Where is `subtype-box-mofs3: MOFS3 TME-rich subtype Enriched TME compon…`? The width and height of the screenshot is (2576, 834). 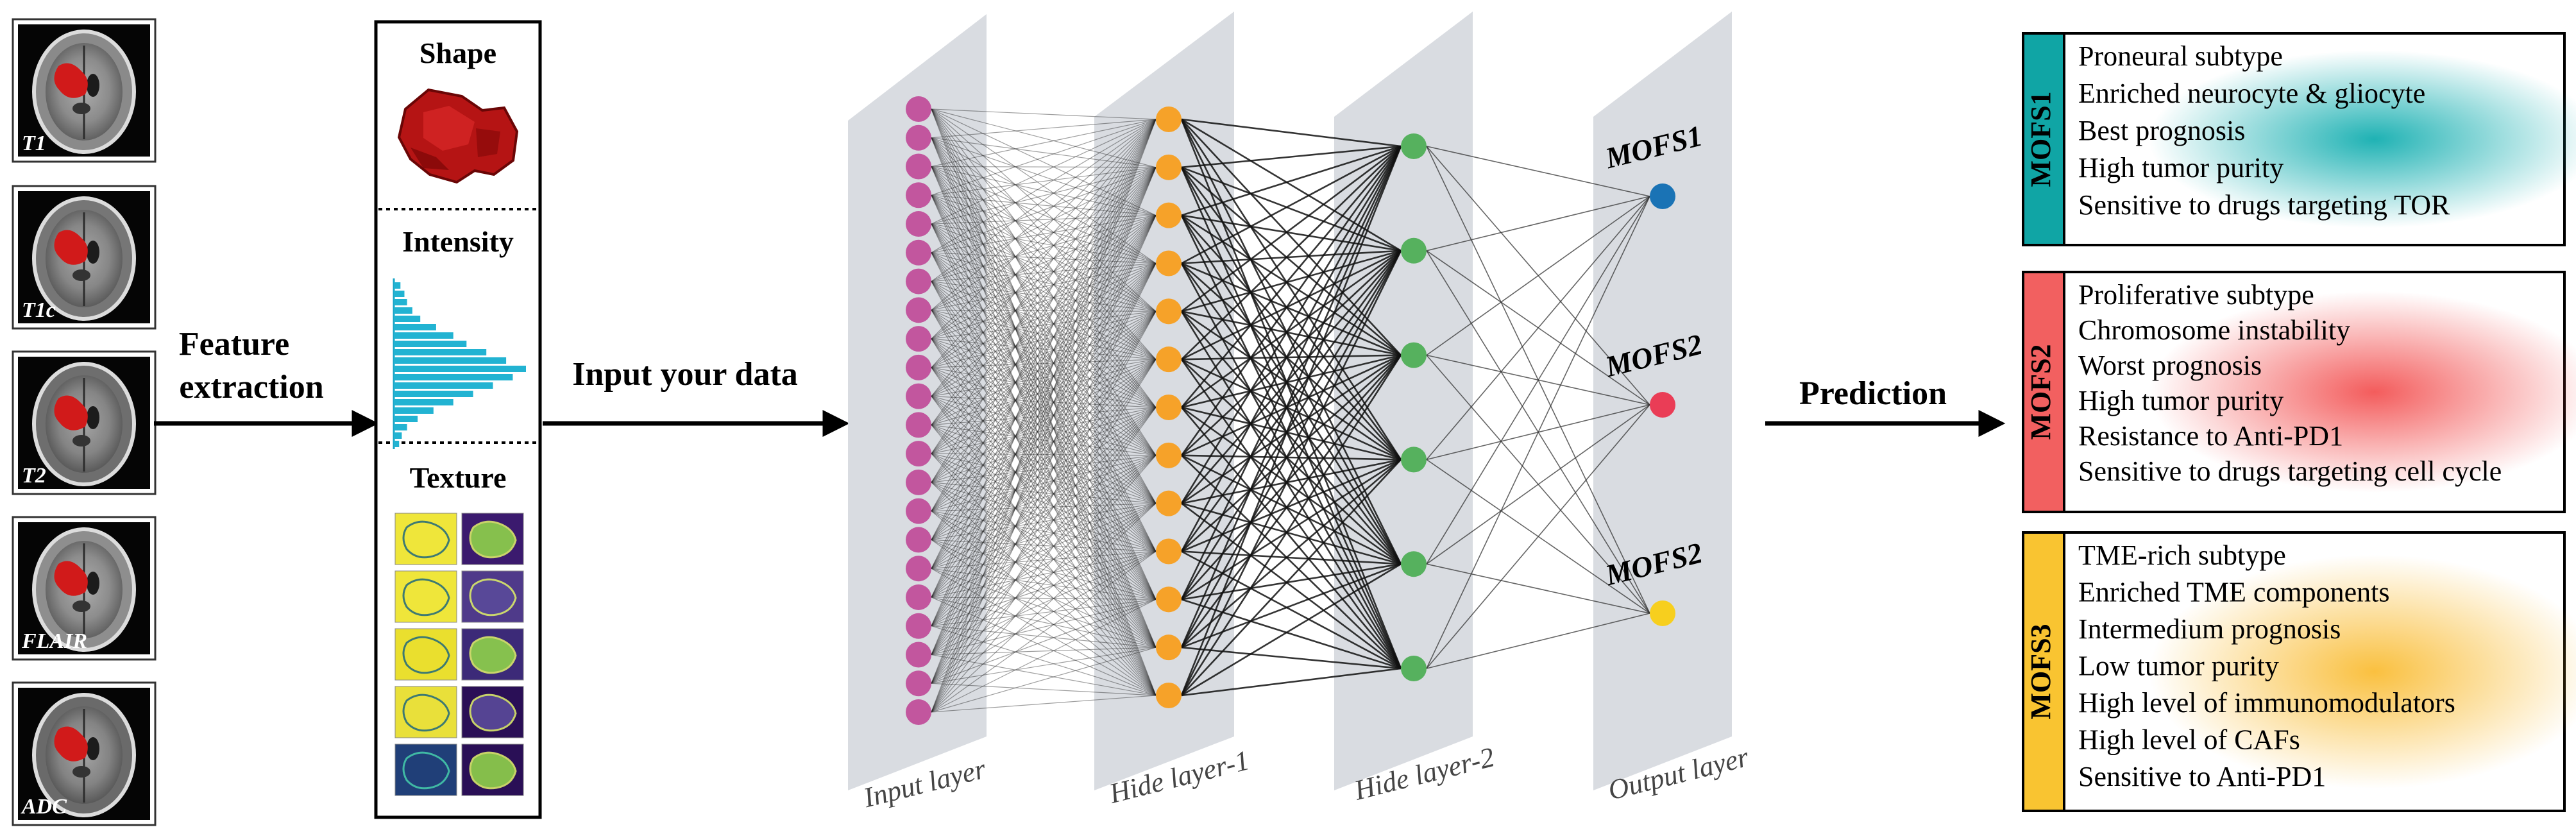
subtype-box-mofs3: MOFS3 TME-rich subtype Enriched TME compon… is located at coordinates (2299, 671).